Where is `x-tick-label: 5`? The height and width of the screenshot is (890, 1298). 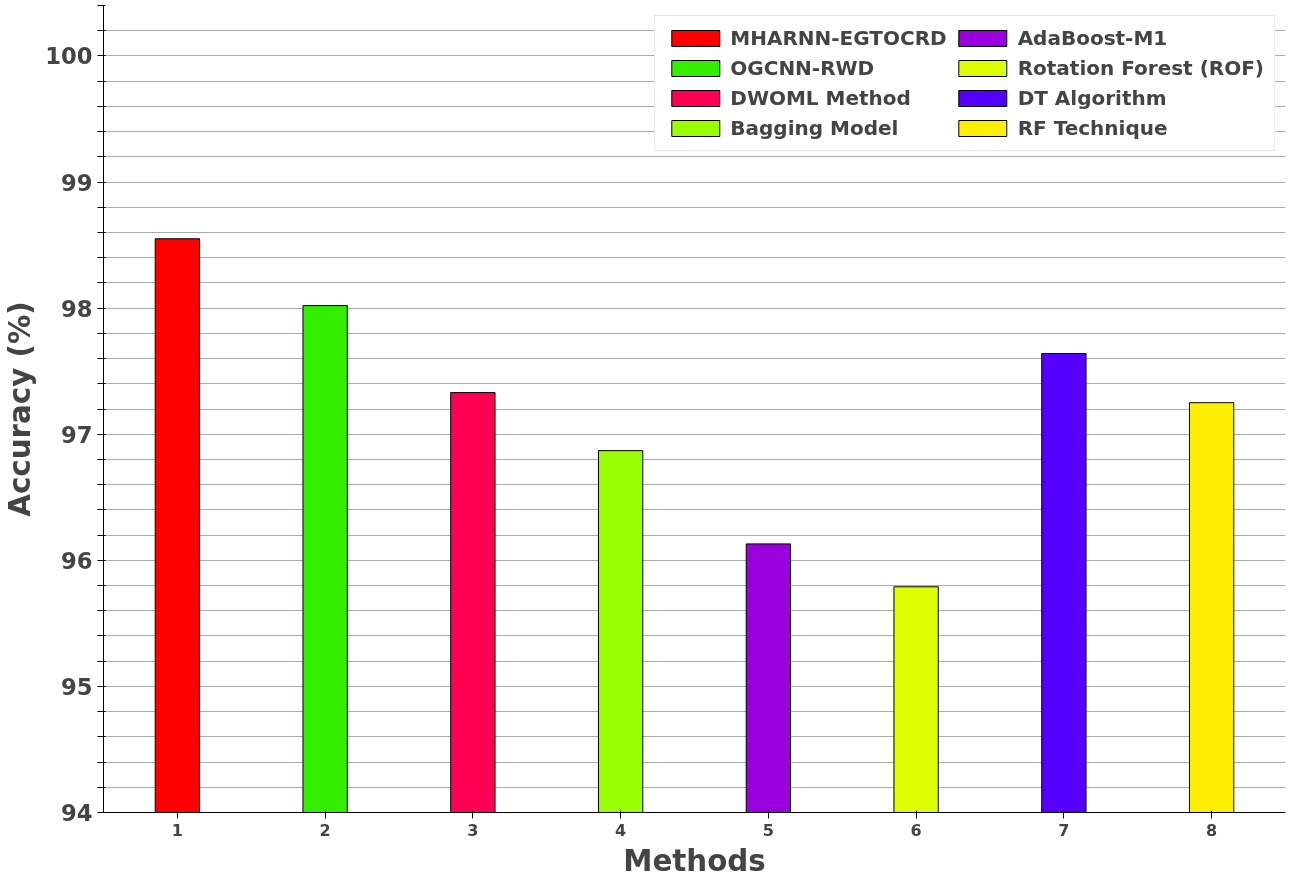
x-tick-label: 5 is located at coordinates (768, 830).